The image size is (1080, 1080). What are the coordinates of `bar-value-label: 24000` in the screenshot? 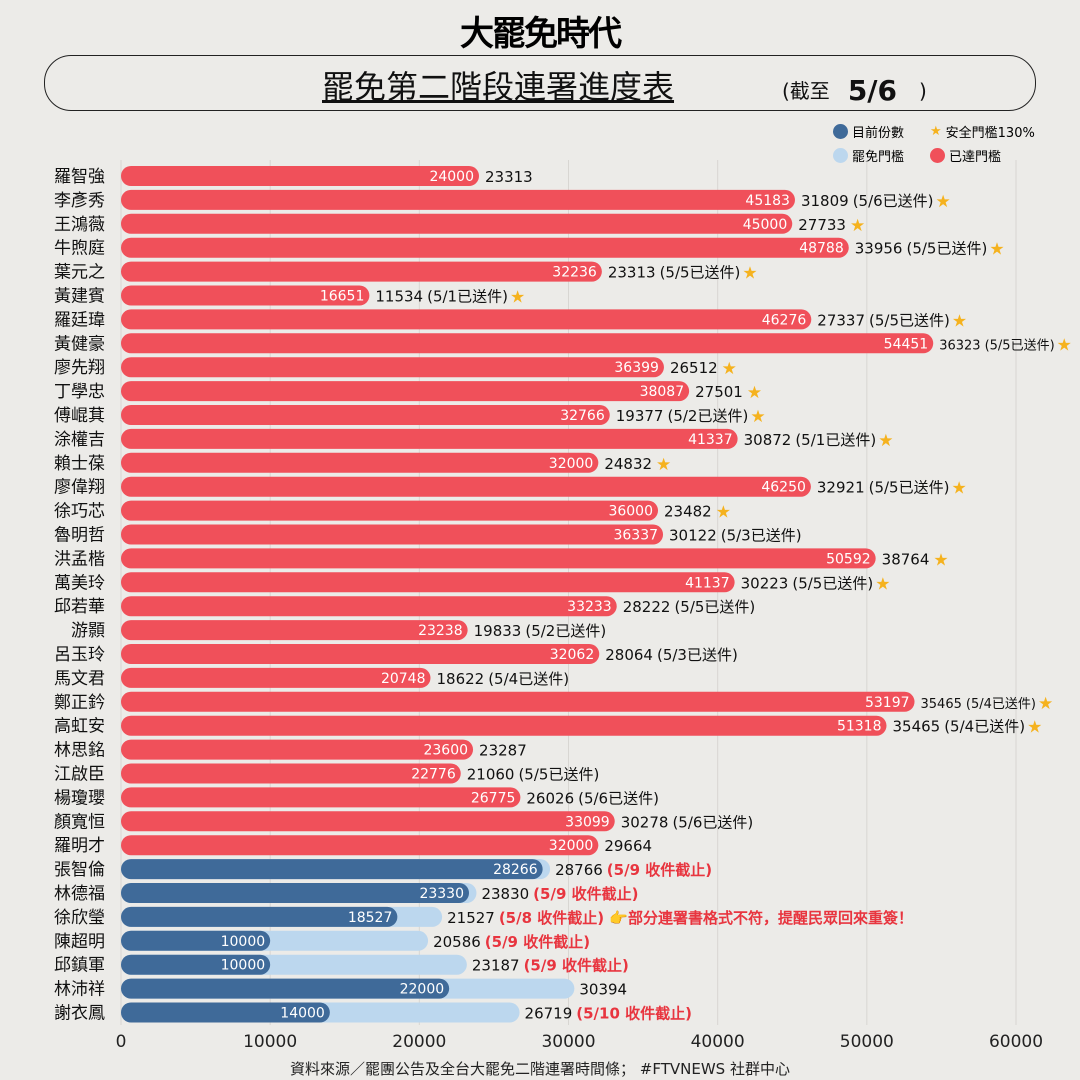 It's located at (451, 177).